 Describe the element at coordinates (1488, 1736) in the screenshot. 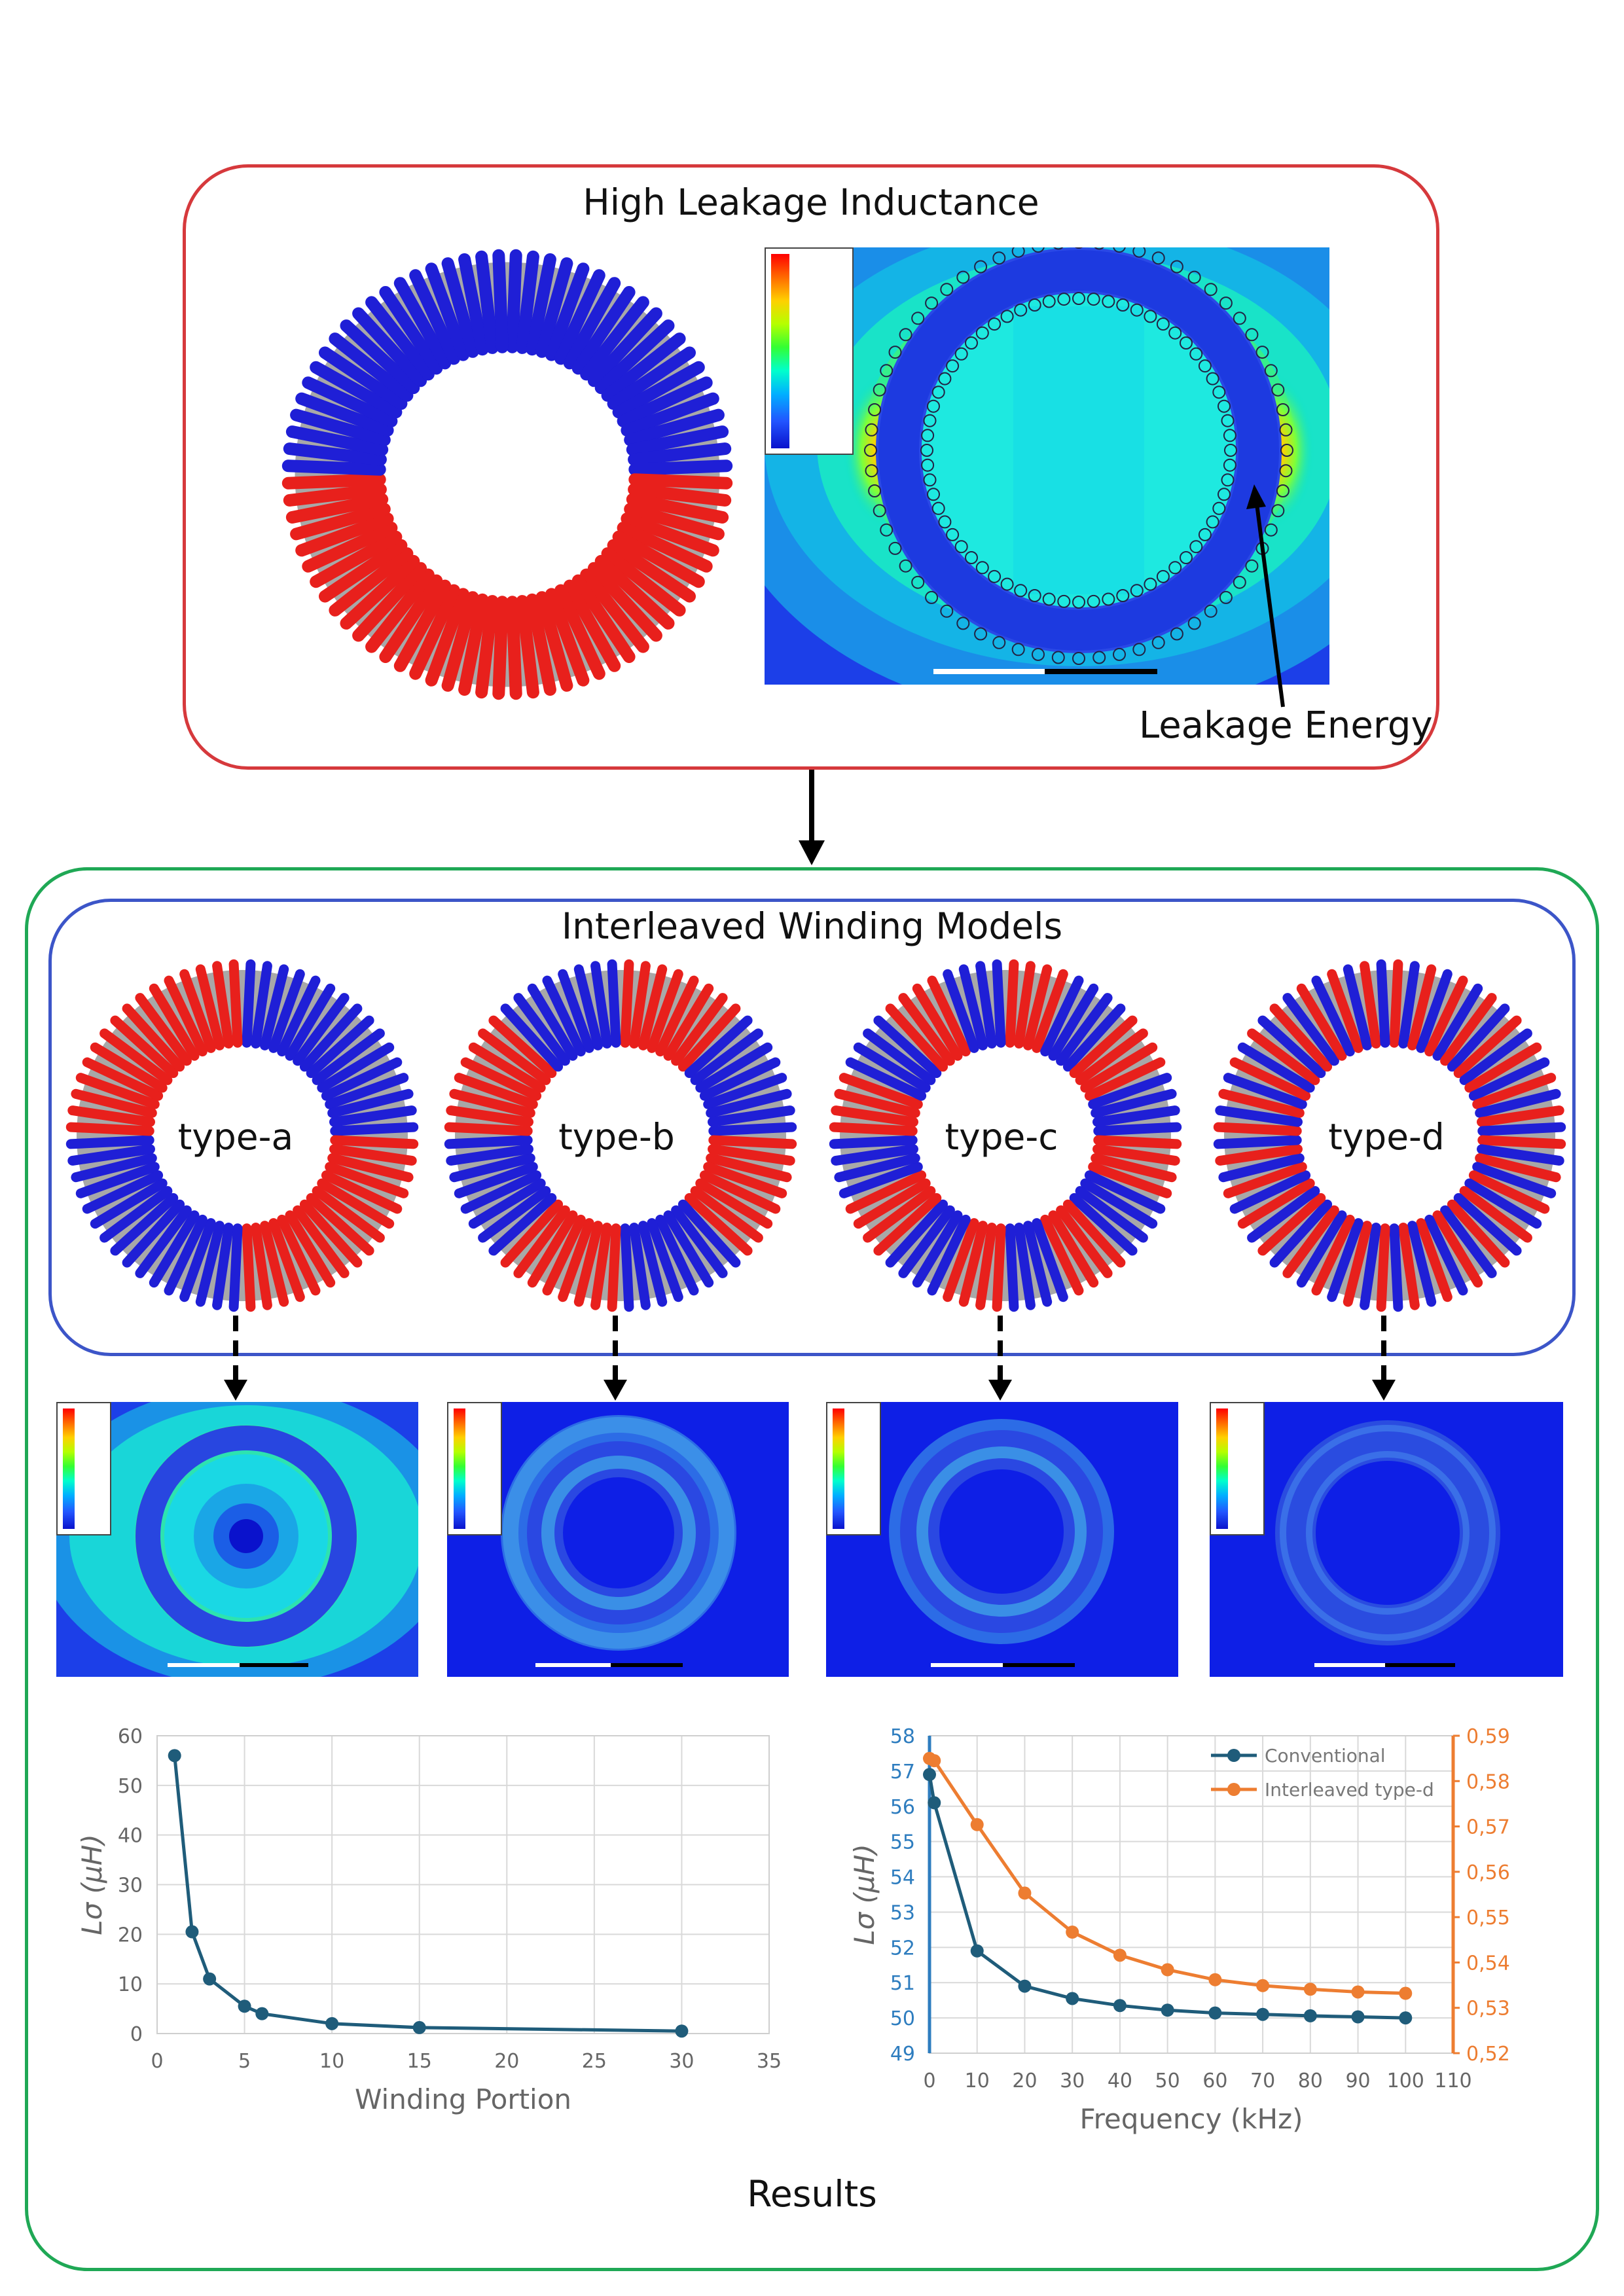

I see `y2-tick-label: 0,59` at that location.